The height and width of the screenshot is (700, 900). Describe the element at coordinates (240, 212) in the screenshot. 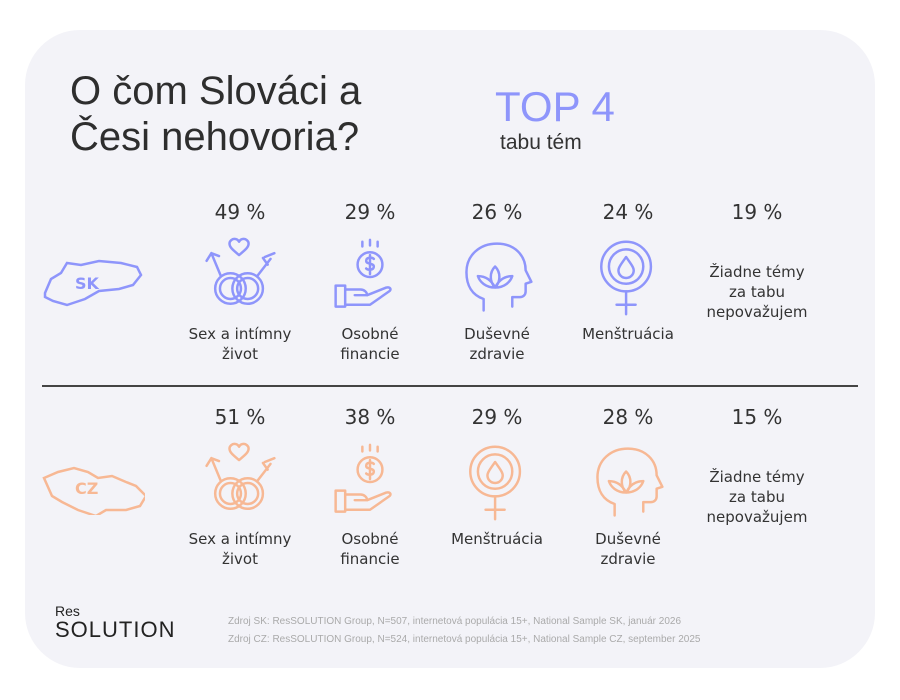

I see `topic-percent: 49 %` at that location.